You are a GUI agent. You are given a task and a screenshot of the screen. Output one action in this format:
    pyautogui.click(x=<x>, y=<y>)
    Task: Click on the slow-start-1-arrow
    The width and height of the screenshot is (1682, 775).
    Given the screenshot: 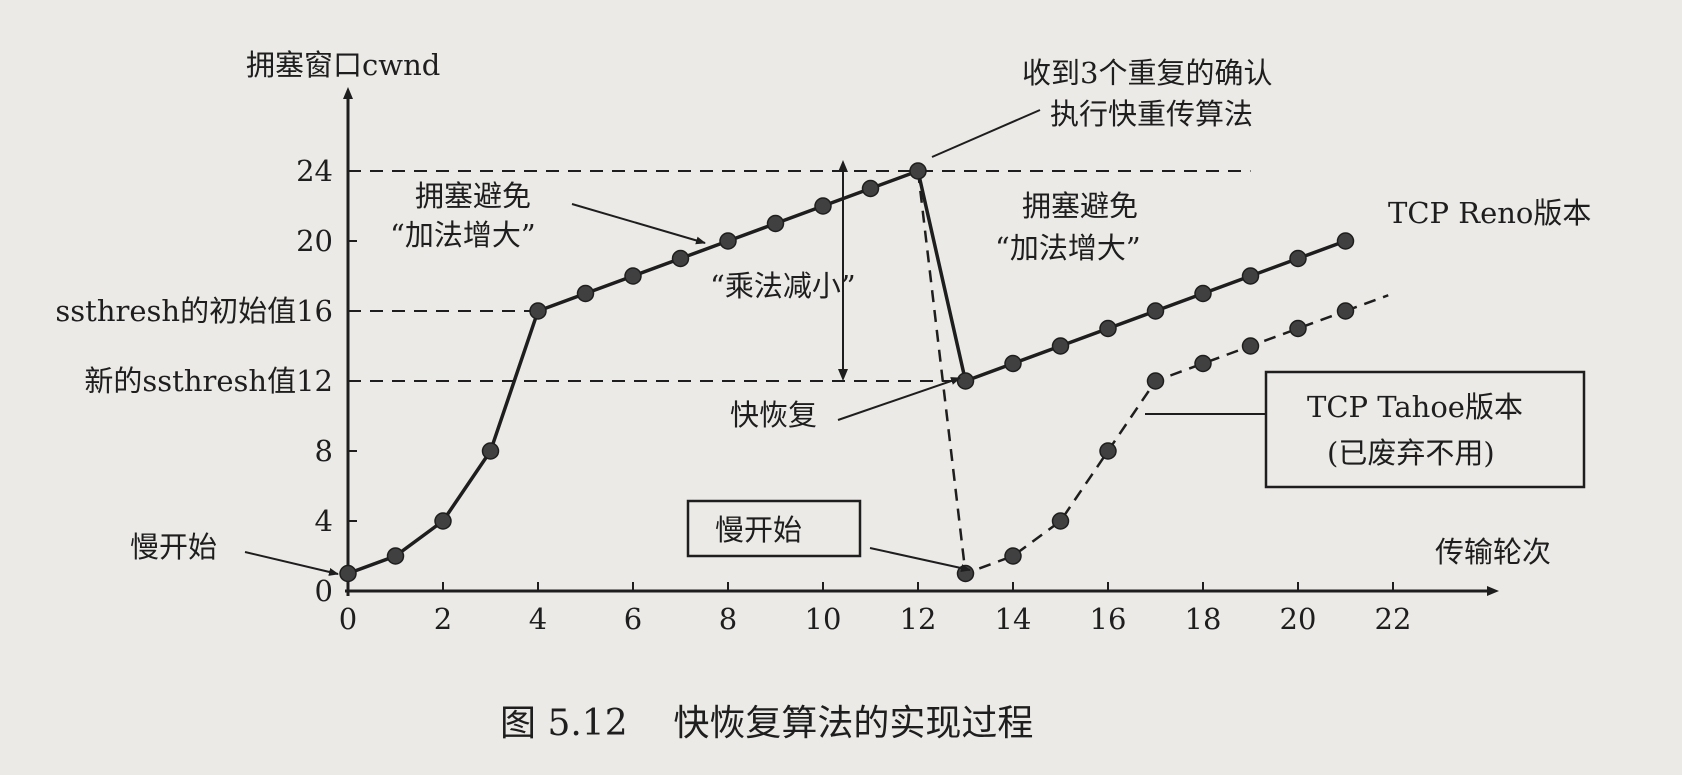 What is the action you would take?
    pyautogui.click(x=291, y=563)
    